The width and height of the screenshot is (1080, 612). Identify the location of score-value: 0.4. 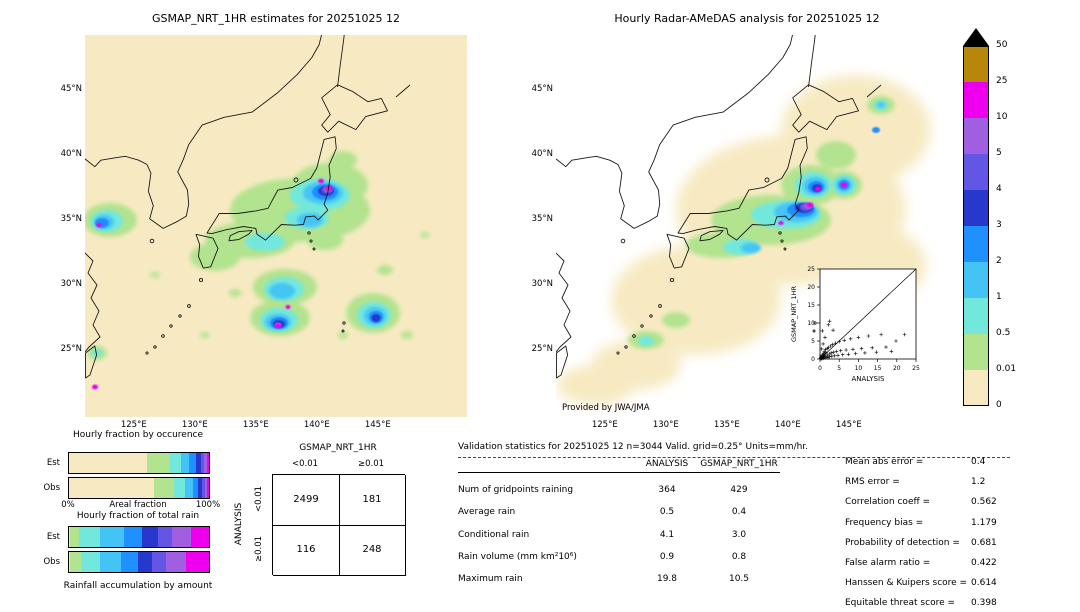
(978, 462).